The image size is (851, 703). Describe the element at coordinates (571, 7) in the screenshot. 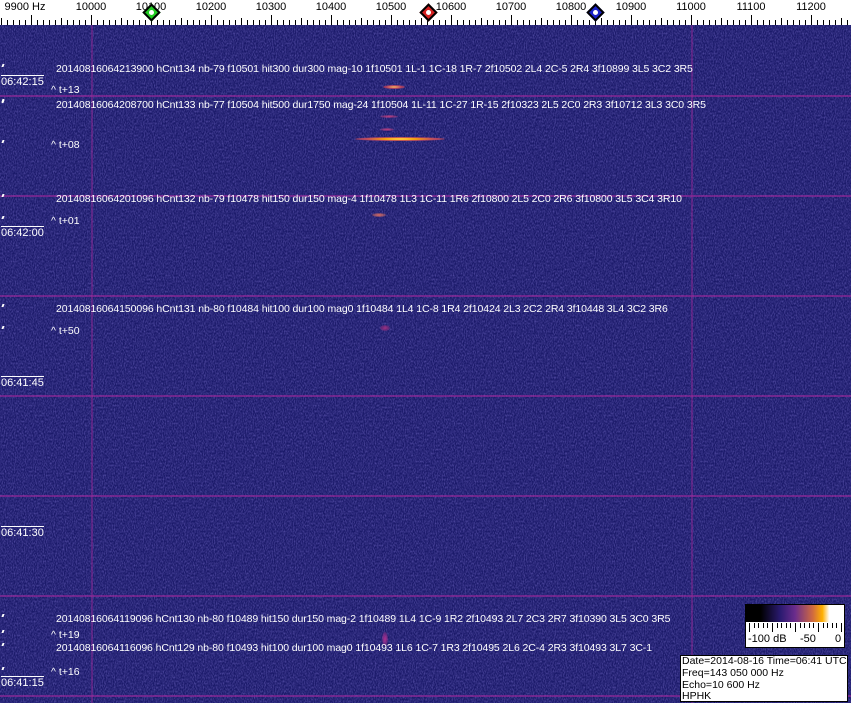

I see `freq-label: 10800` at that location.